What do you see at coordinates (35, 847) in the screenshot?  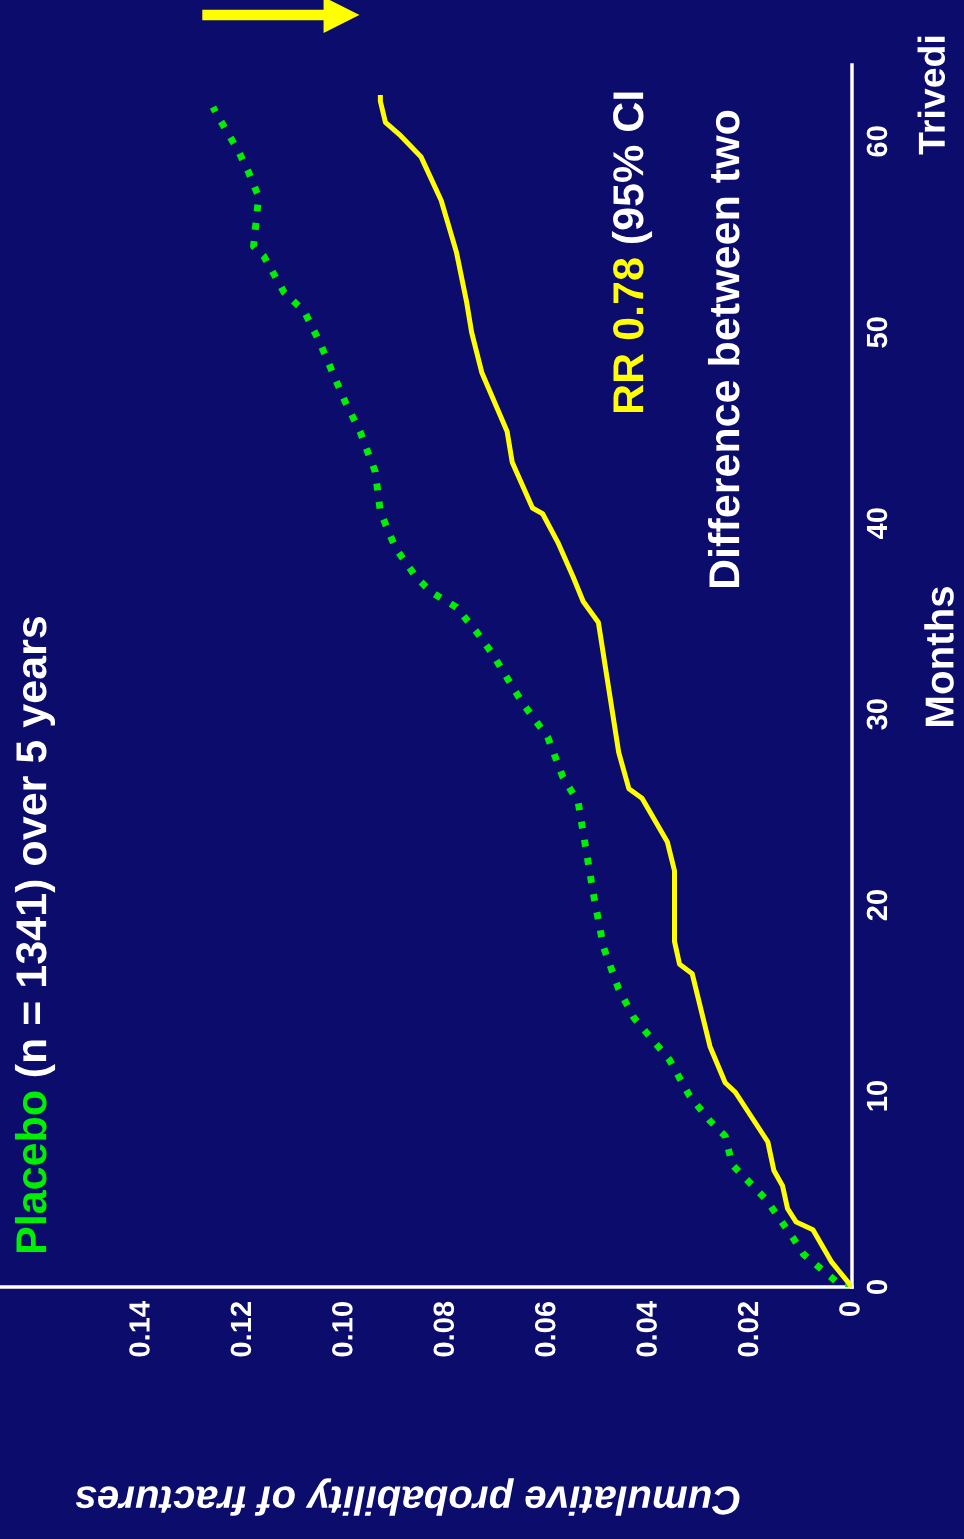 I see `text: (n = 1341) over 5 years` at bounding box center [35, 847].